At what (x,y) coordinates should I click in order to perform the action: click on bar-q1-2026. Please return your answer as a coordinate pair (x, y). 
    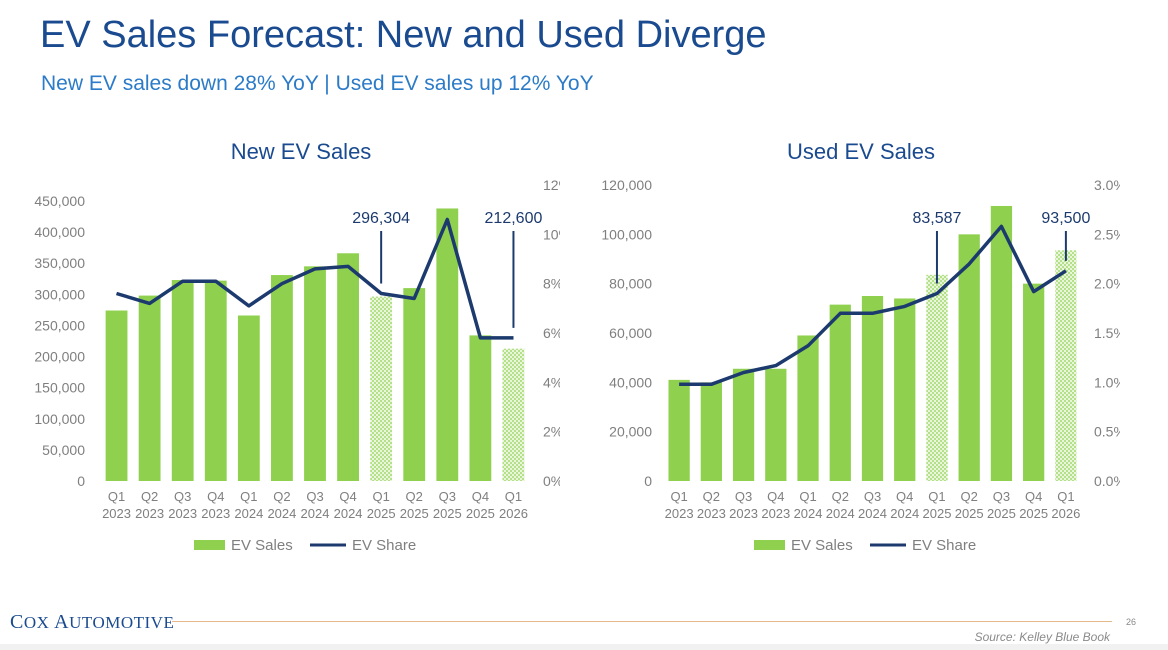
    Looking at the image, I should click on (513, 414).